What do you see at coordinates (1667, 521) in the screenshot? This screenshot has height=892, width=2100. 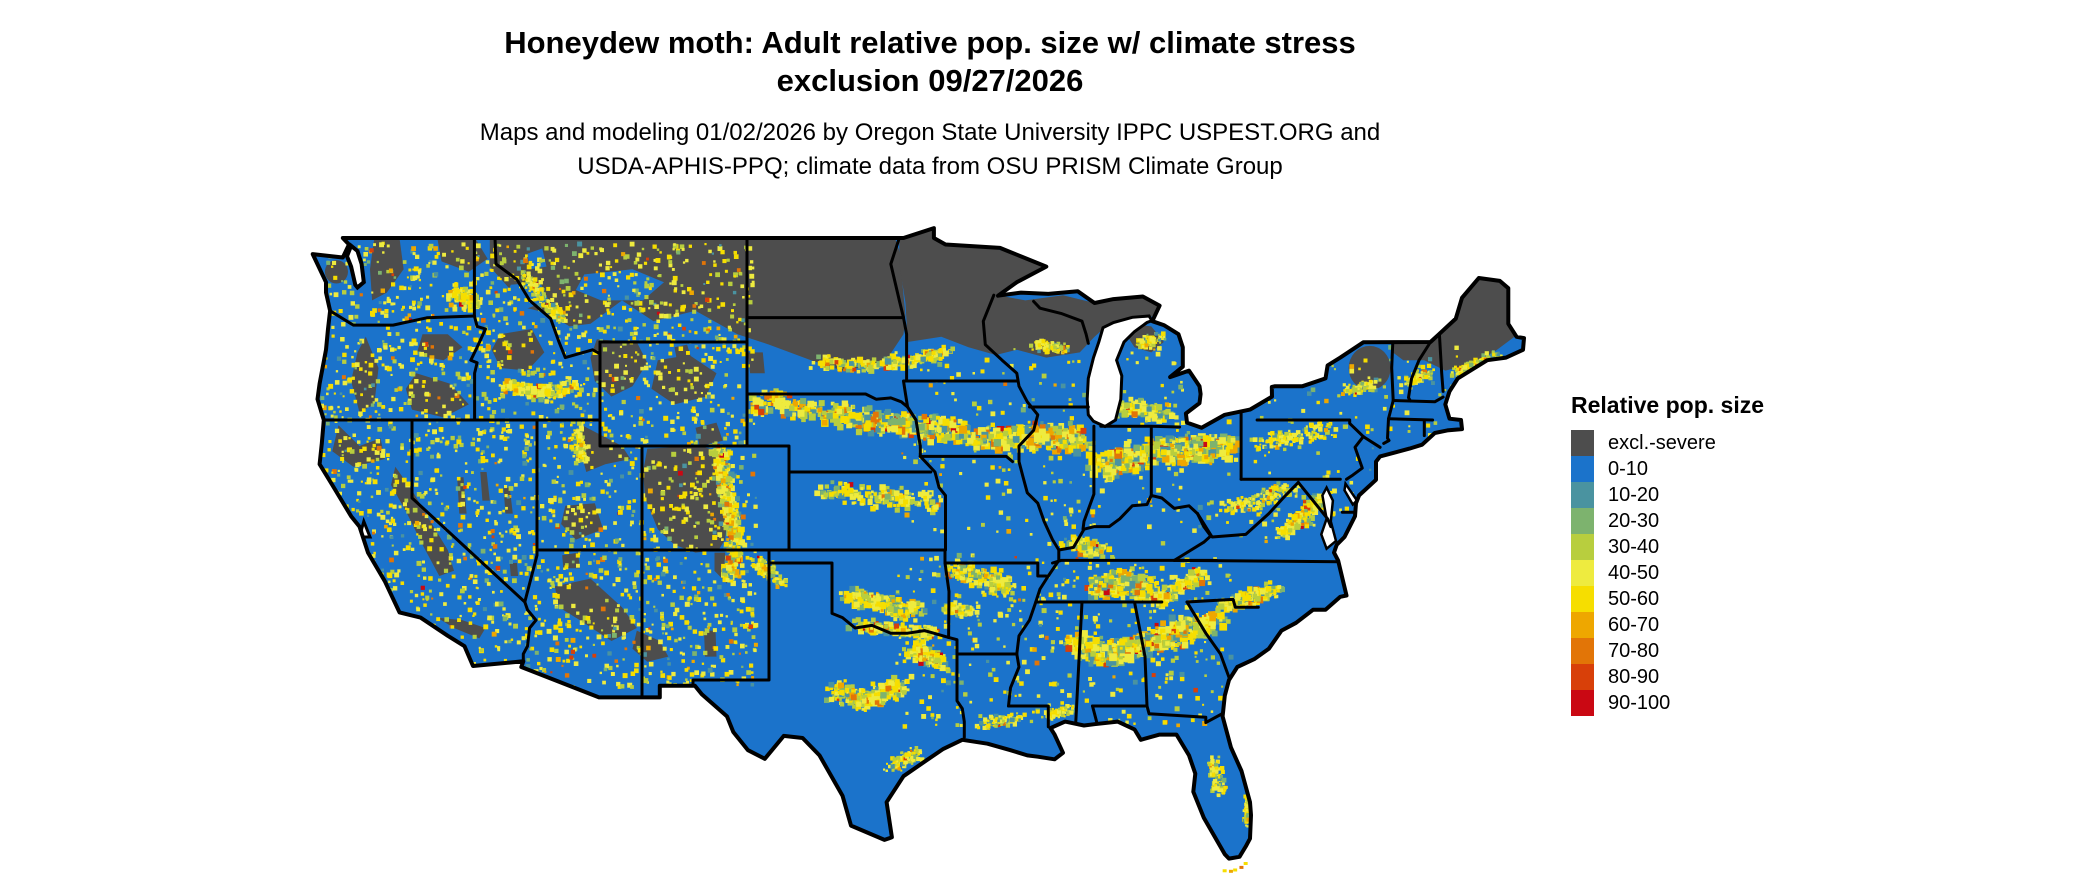 I see `legend-item: 20-30` at bounding box center [1667, 521].